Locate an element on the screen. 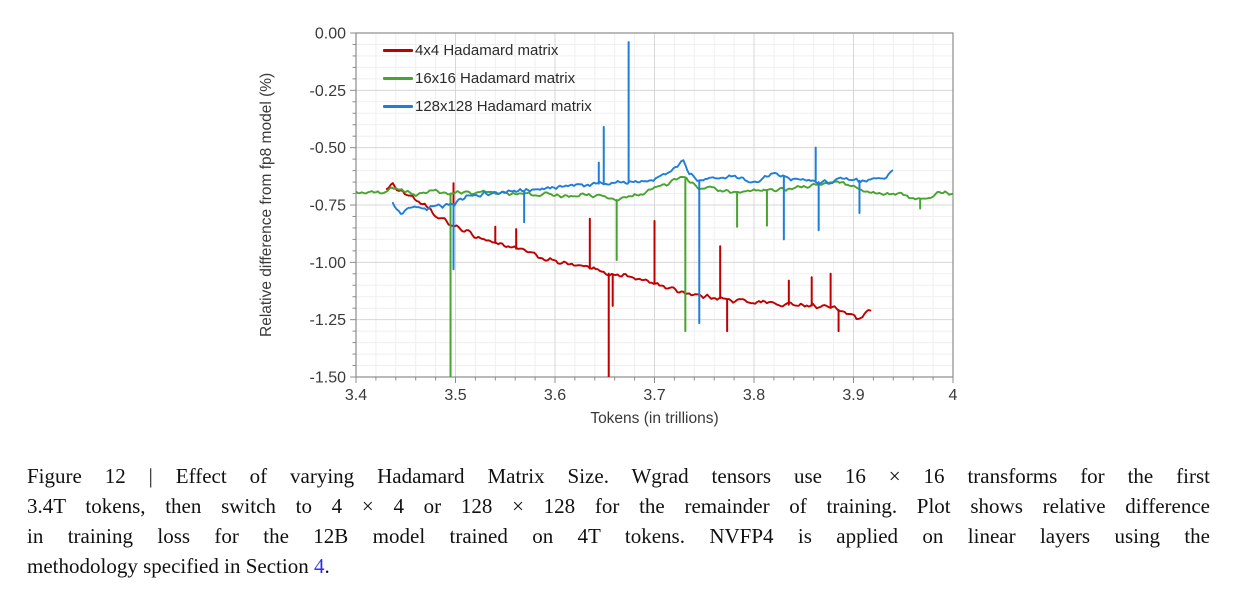 This screenshot has height=599, width=1236. legend-item-128x128-hadamard-matrix: 128x128 Hadamard matrix is located at coordinates (487, 106).